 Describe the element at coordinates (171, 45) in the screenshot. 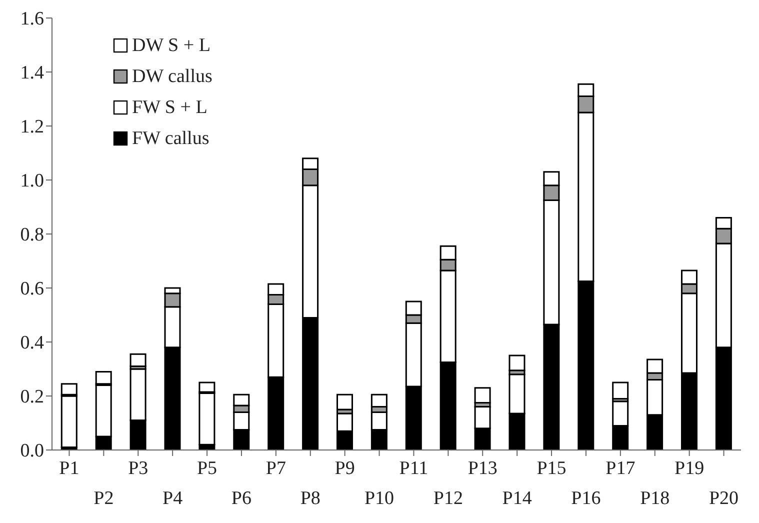

I see `legend-label: DW S + L` at that location.